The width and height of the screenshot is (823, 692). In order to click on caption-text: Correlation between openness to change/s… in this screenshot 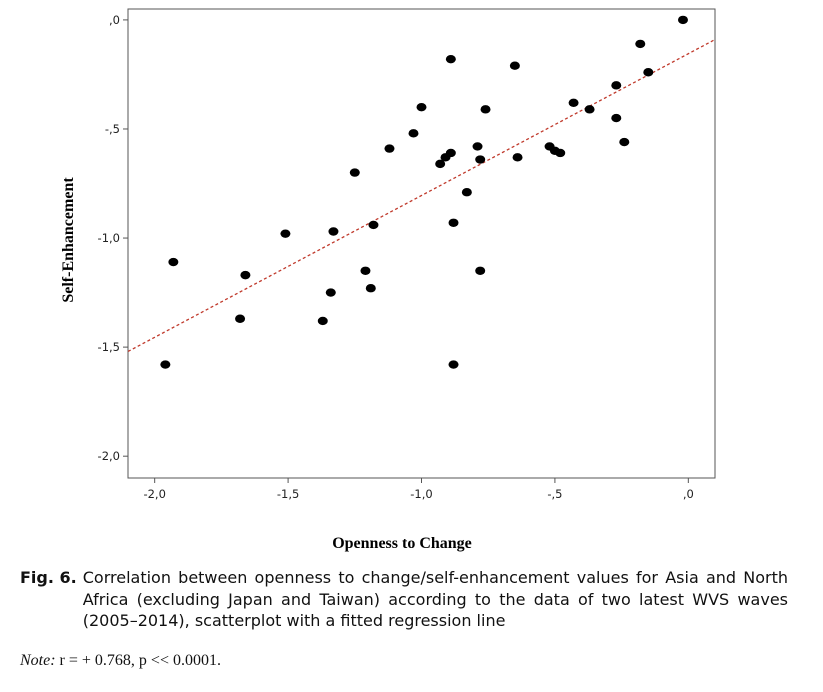, I will do `click(435, 599)`.